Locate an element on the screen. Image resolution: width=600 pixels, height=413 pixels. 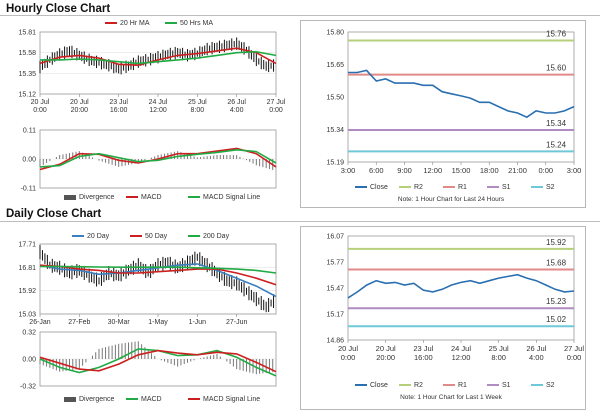
daily_pivot-plot-frame is located at coordinates (461, 288).